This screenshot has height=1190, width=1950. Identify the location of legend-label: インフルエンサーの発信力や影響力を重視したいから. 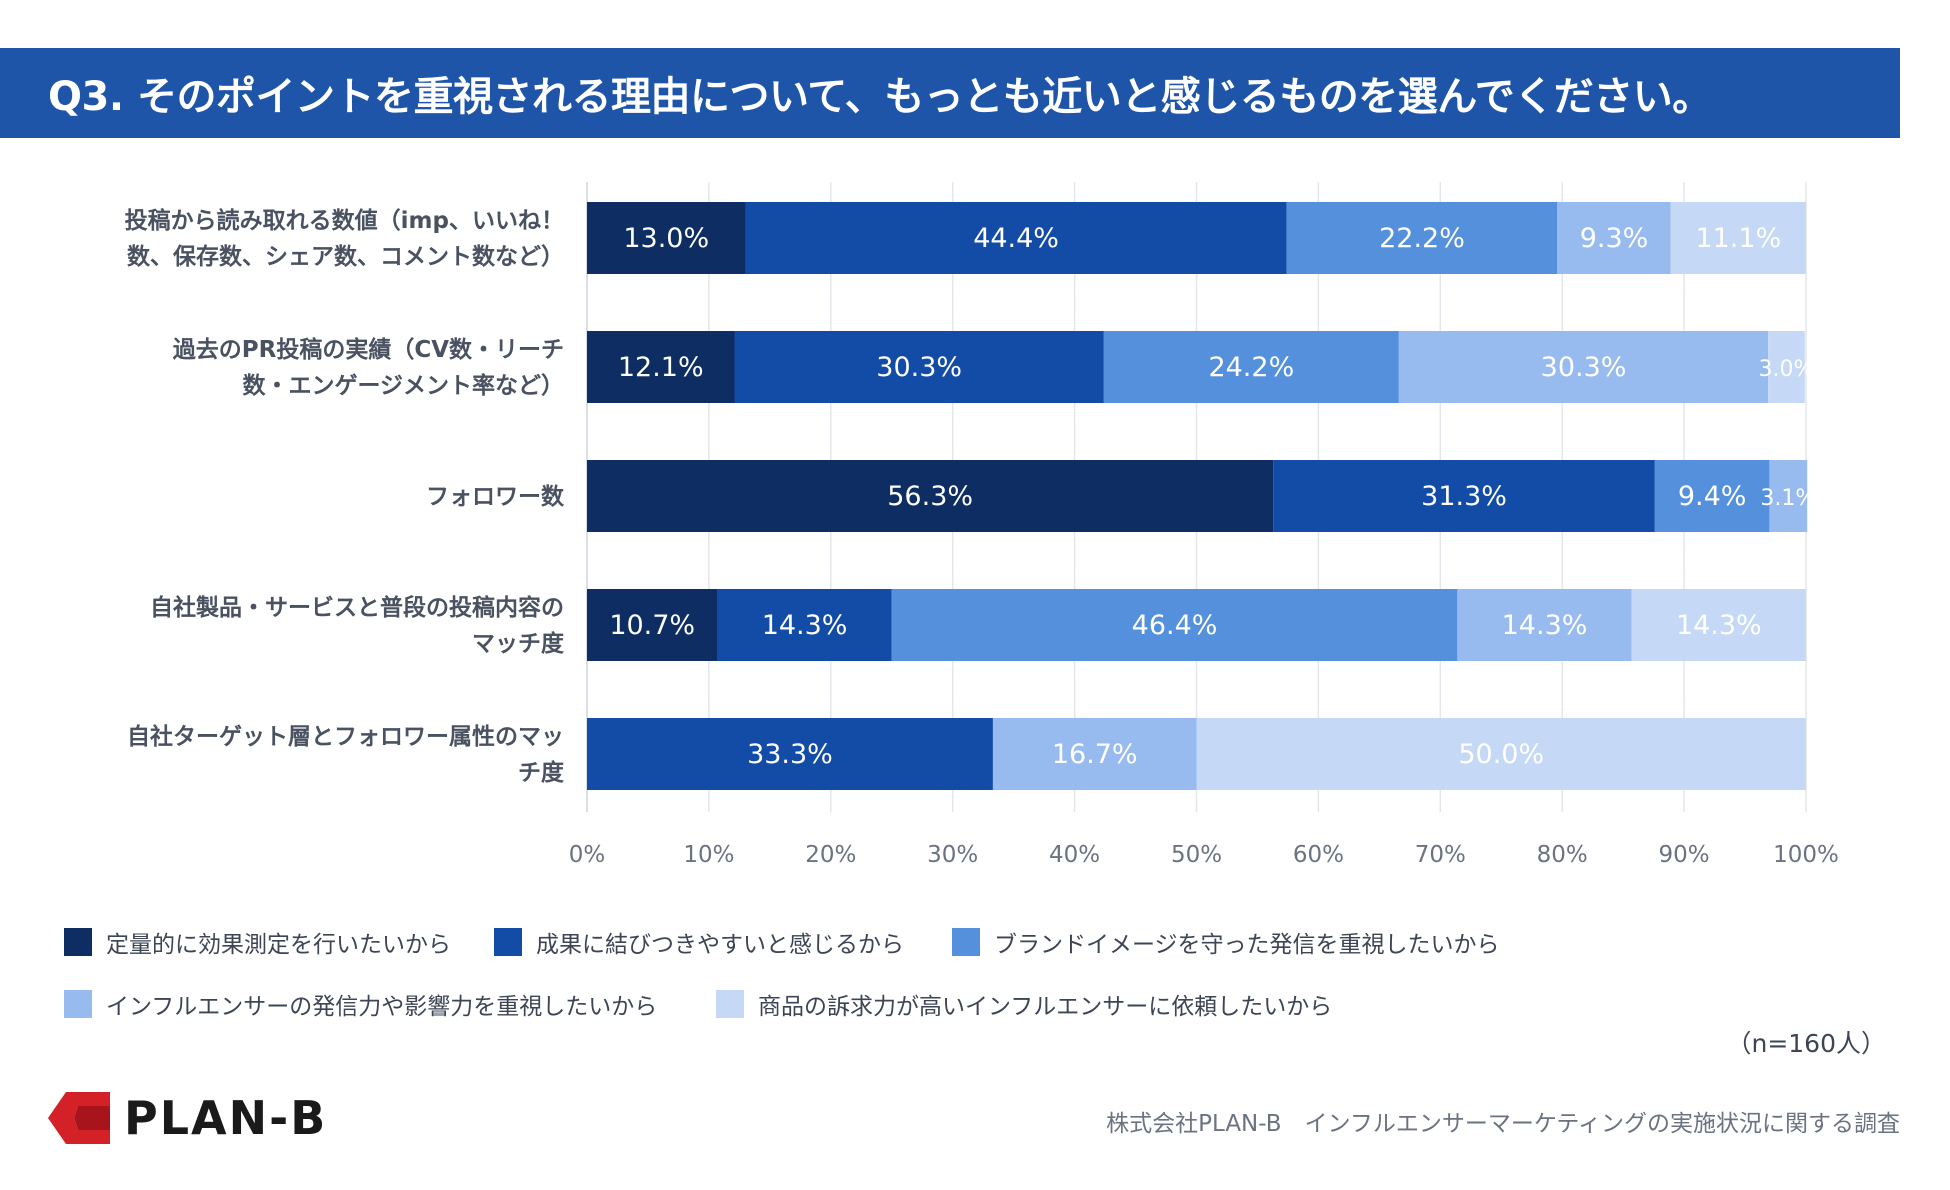
(382, 1007).